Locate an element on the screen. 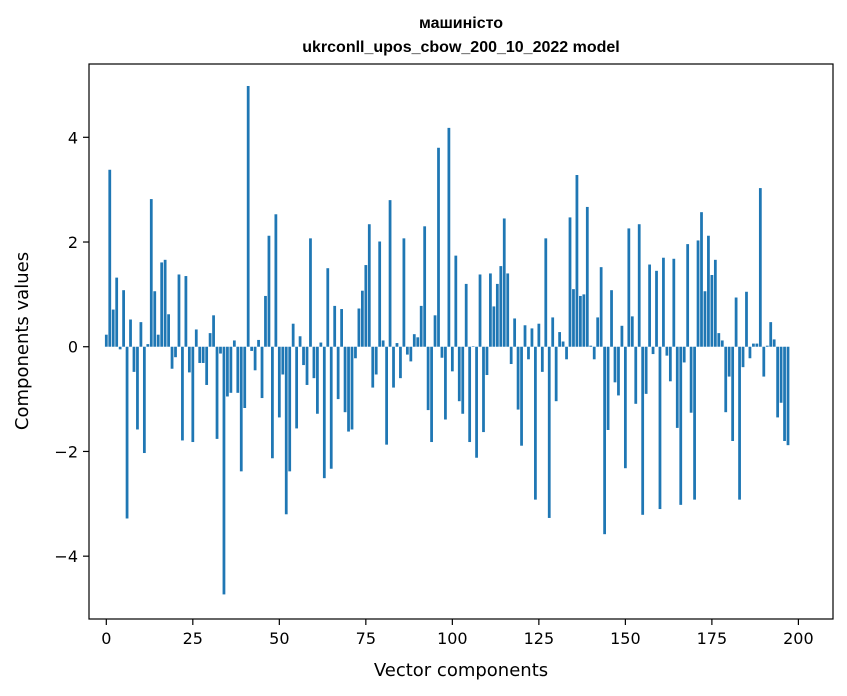 The height and width of the screenshot is (696, 847). x-axis-label: Vector components is located at coordinates (461, 670).